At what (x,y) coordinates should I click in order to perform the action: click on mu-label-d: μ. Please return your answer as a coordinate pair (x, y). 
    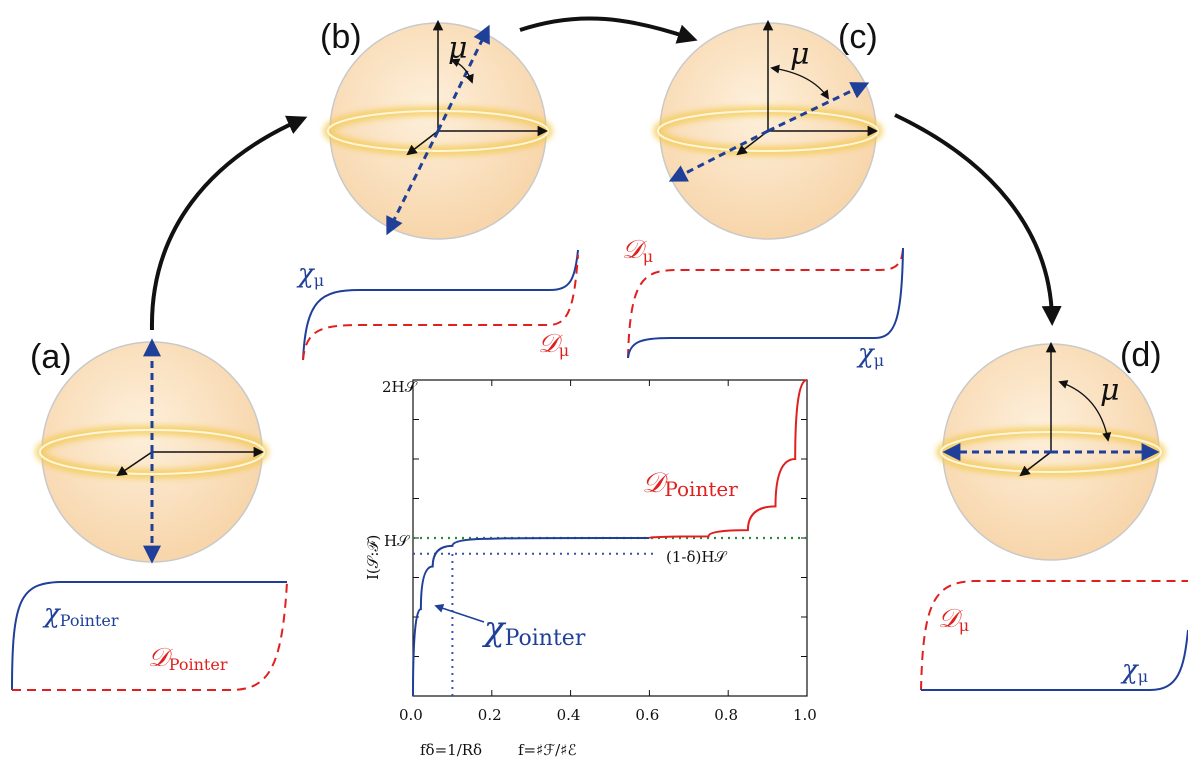
    Looking at the image, I should click on (1110, 390).